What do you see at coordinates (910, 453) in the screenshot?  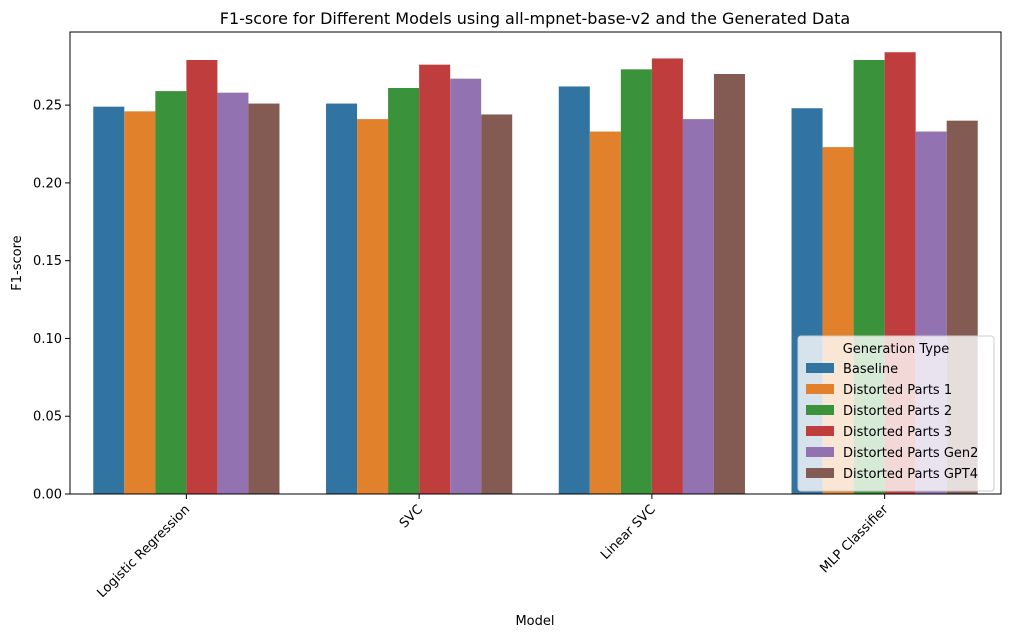 I see `legend-label: Distorted Parts Gen2` at bounding box center [910, 453].